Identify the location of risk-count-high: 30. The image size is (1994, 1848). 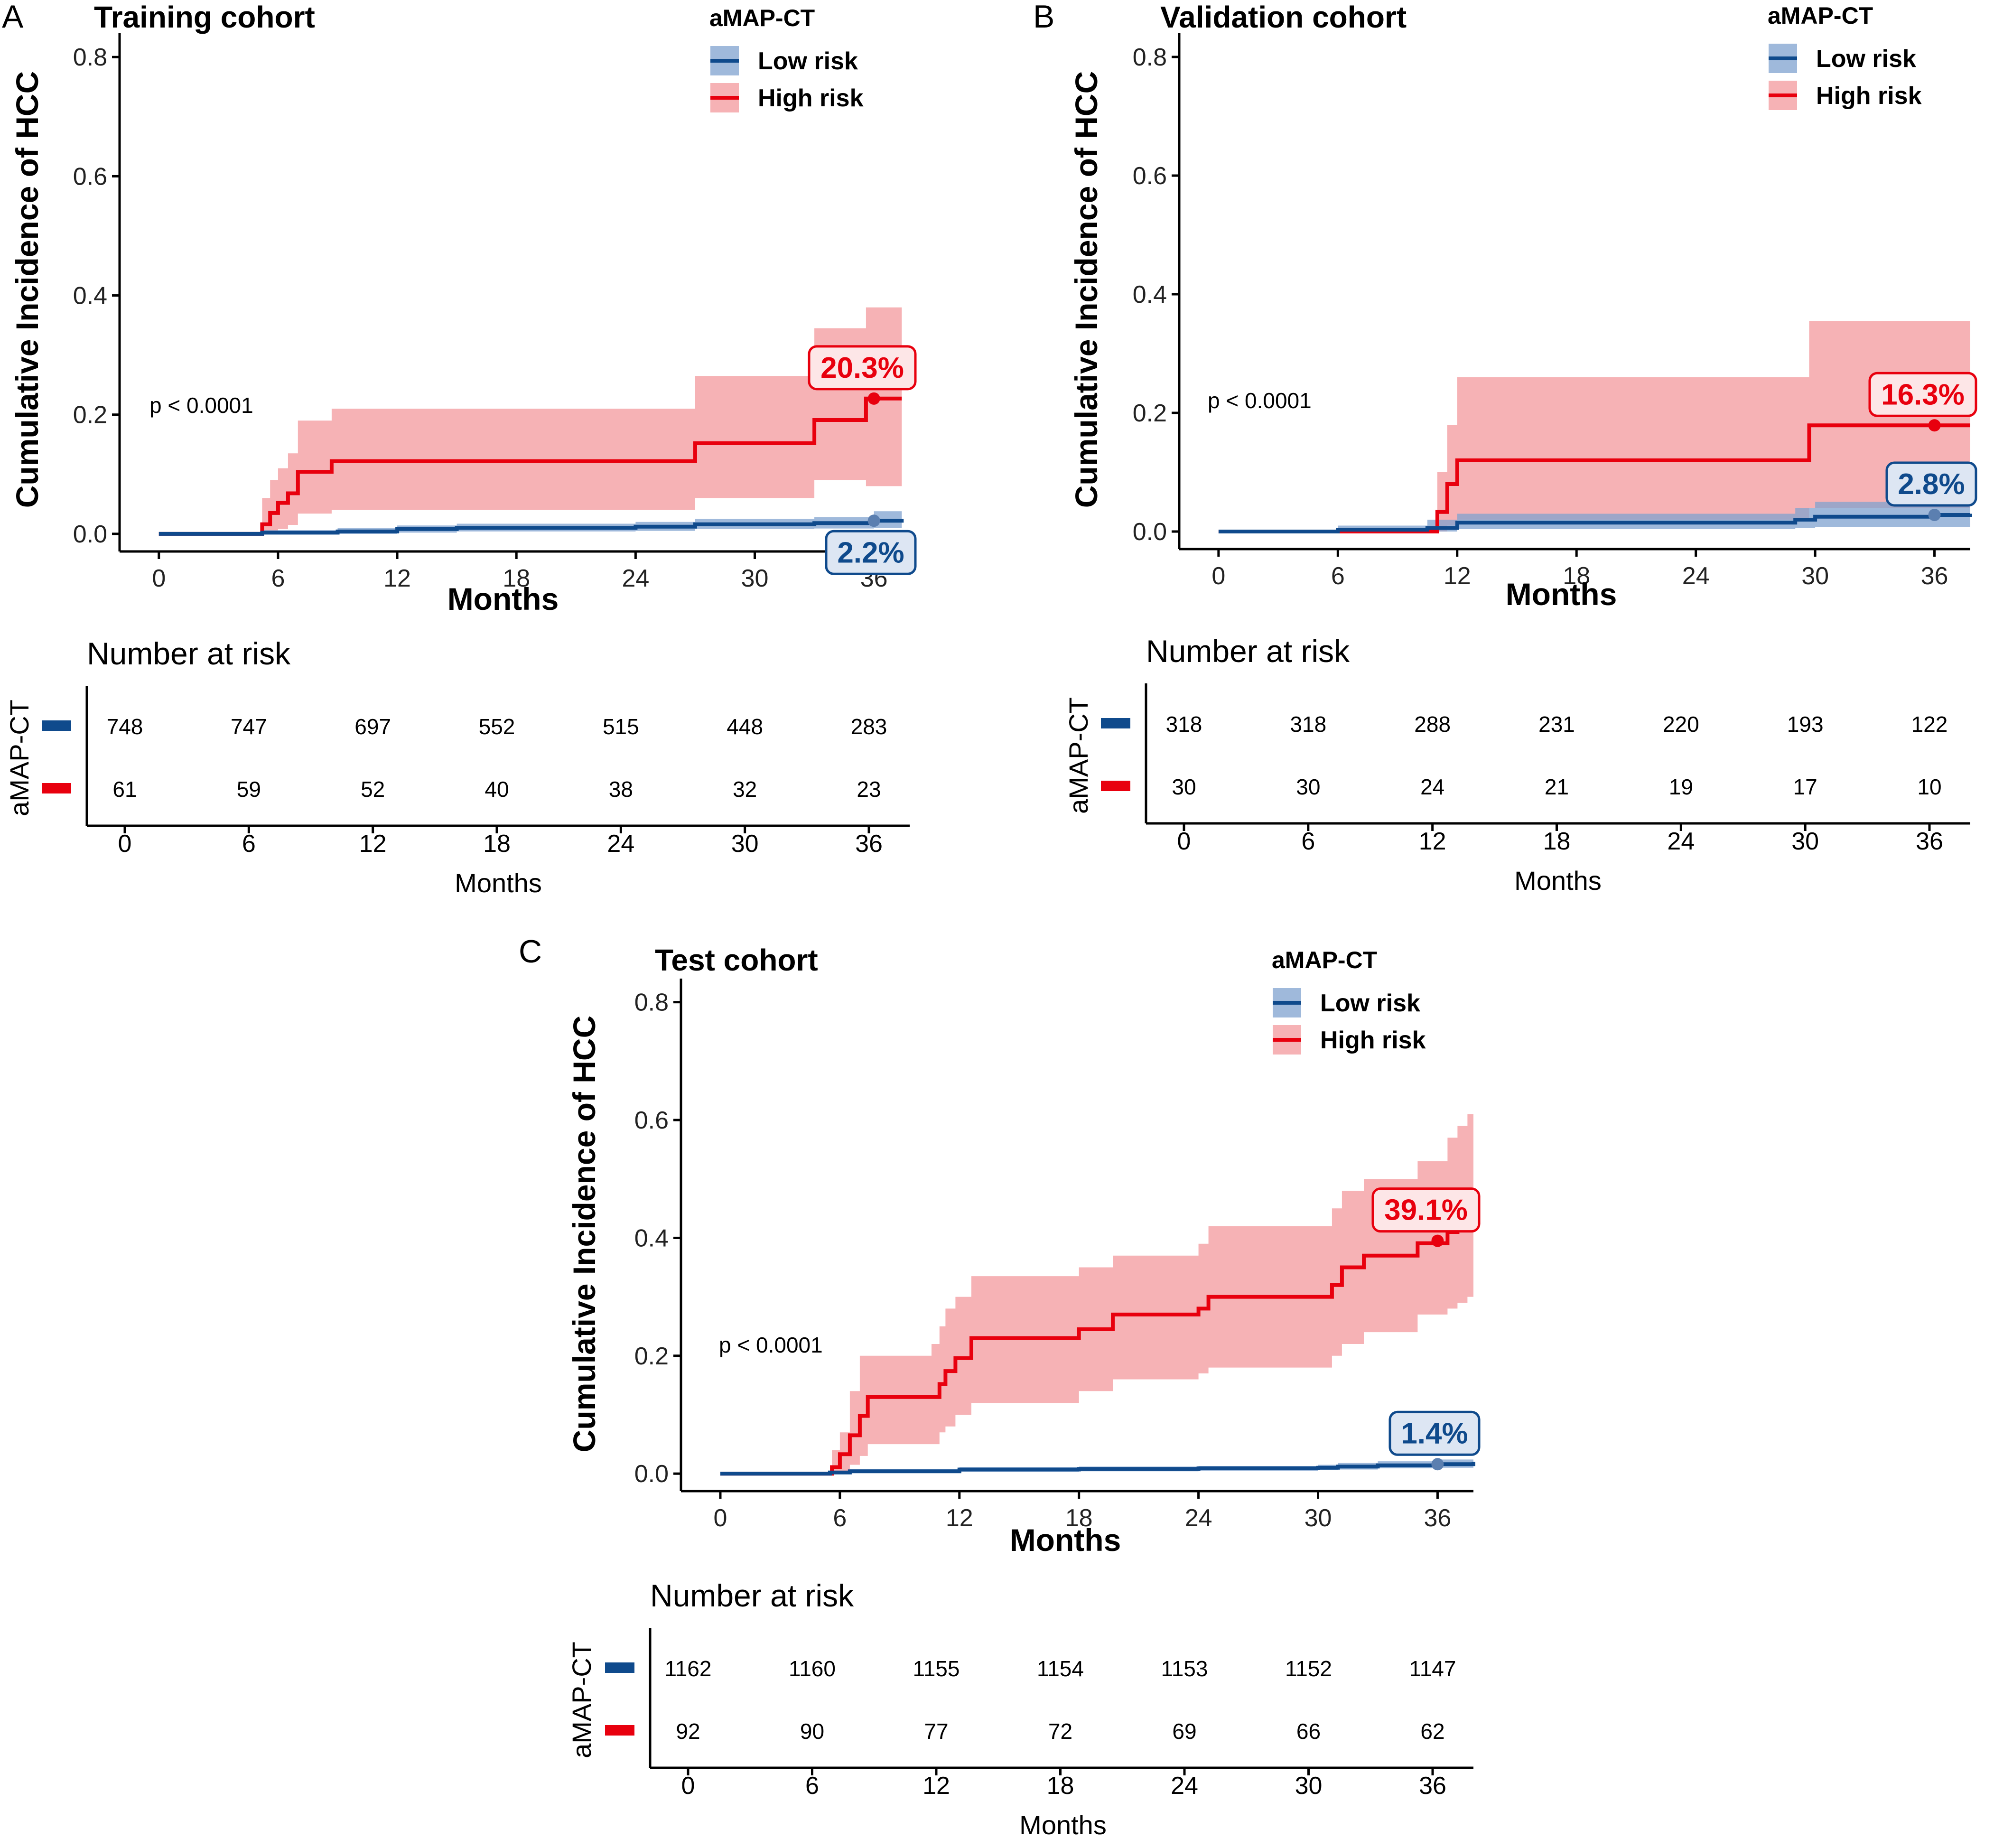
(1308, 787).